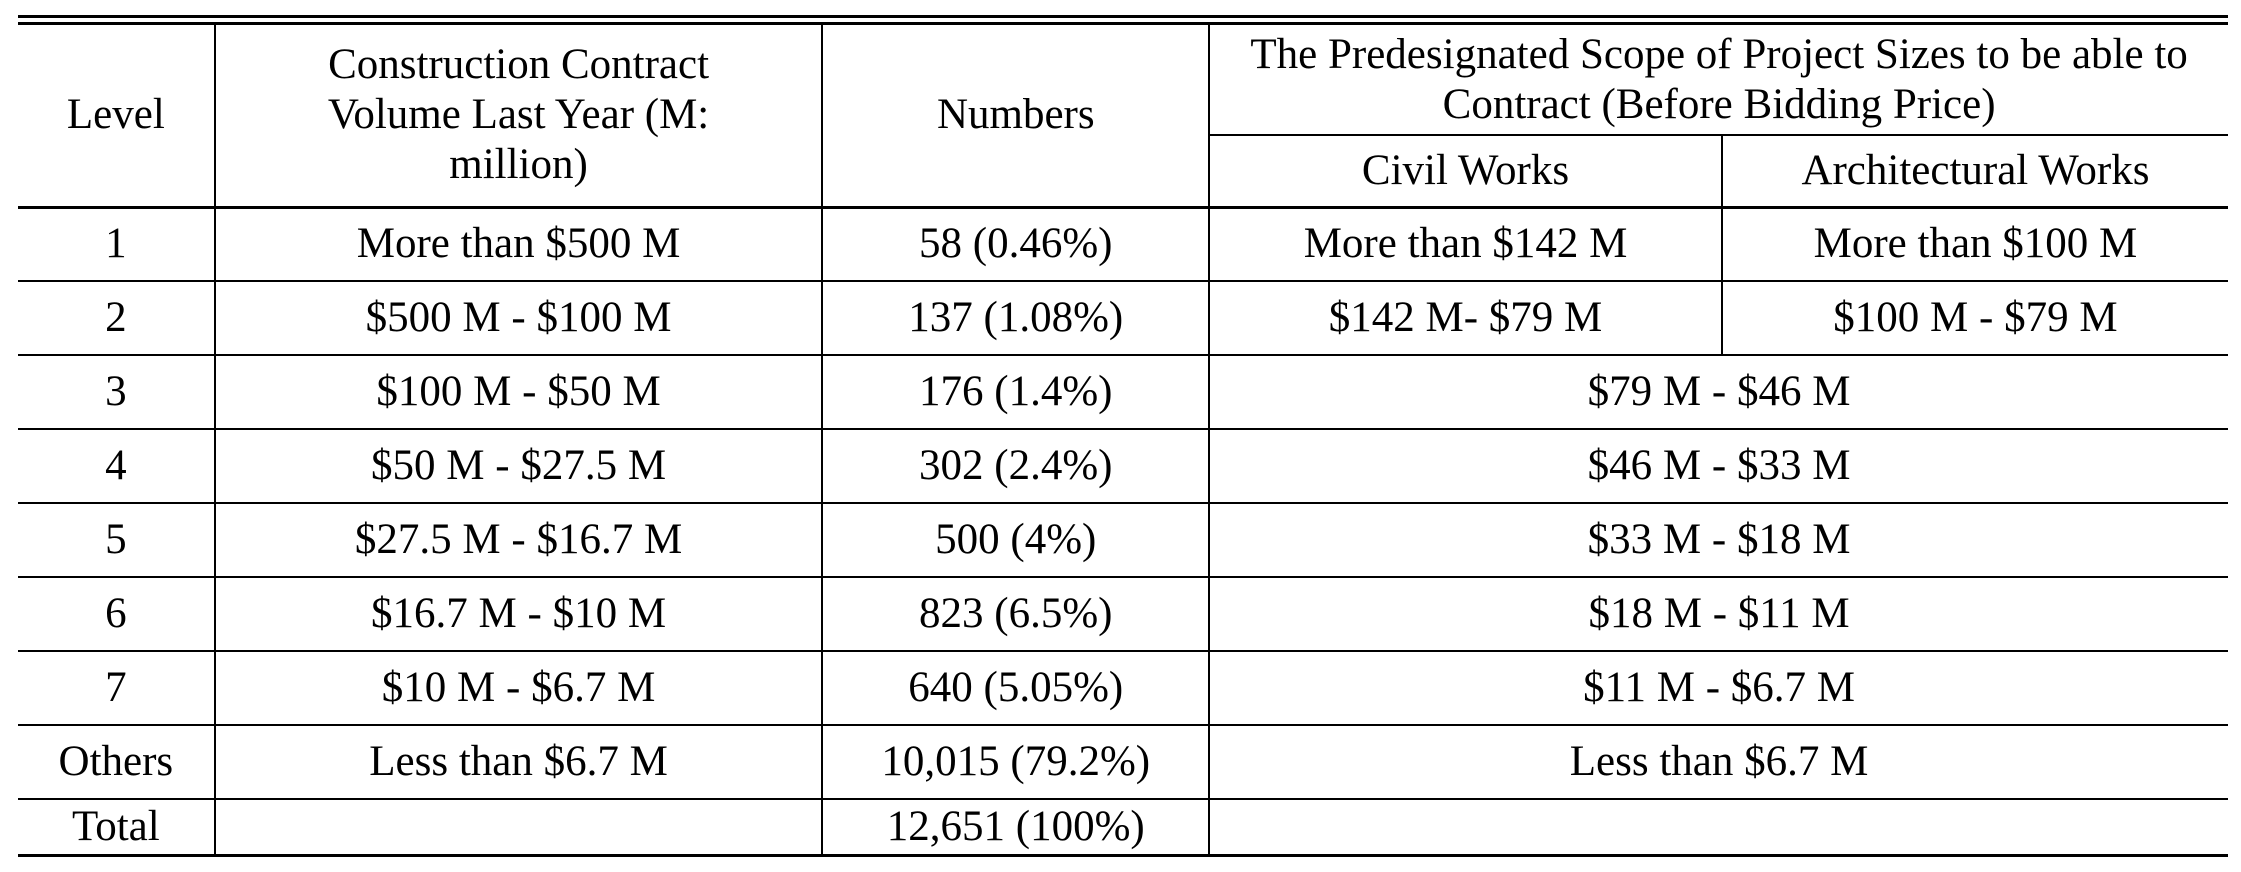 Image resolution: width=2241 pixels, height=872 pixels. I want to click on top-double-rule, so click(1123, 20).